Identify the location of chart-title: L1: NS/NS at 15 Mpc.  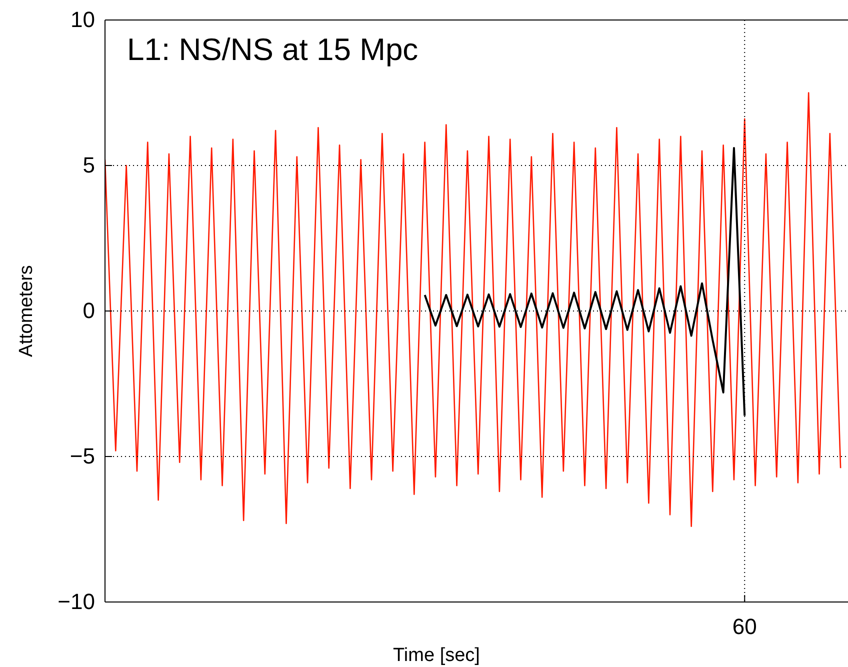
(272, 49).